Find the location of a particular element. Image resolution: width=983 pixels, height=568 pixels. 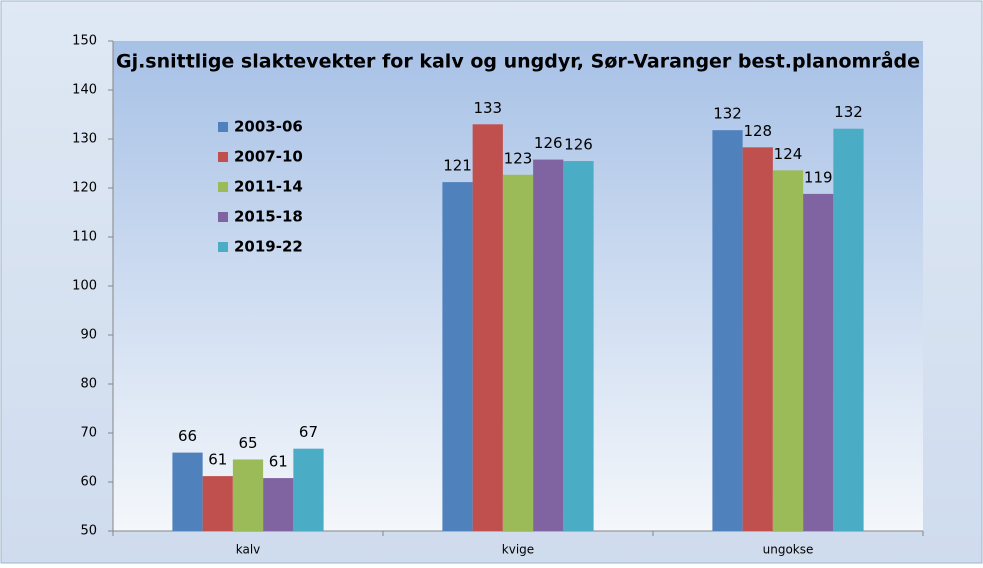

y-tick-label: 50 is located at coordinates (88, 531).